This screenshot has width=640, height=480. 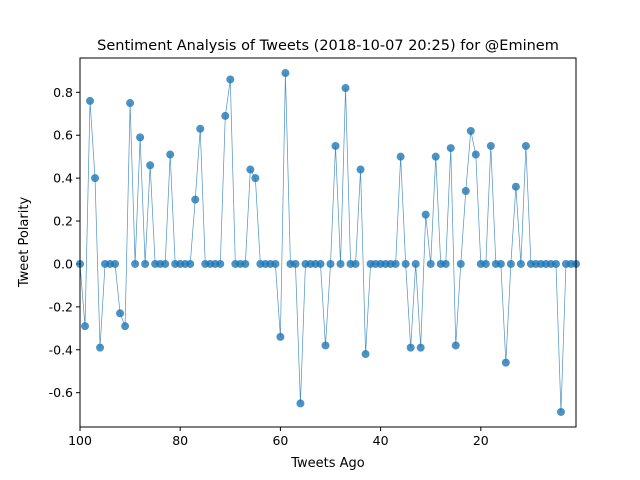 I want to click on x-tick-label: 80, so click(x=180, y=440).